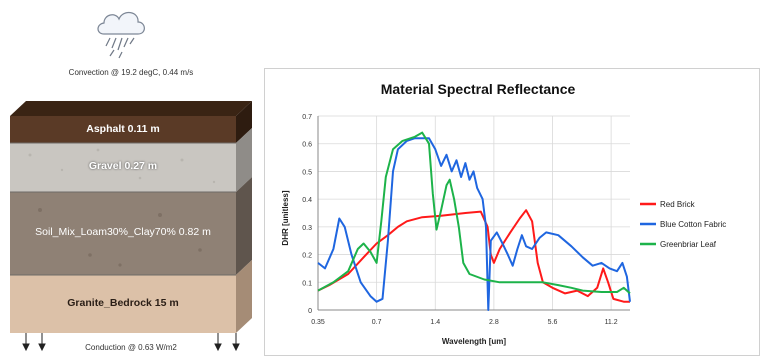  What do you see at coordinates (285, 217) in the screenshot?
I see `y-axis-label: DHR [unitless]` at bounding box center [285, 217].